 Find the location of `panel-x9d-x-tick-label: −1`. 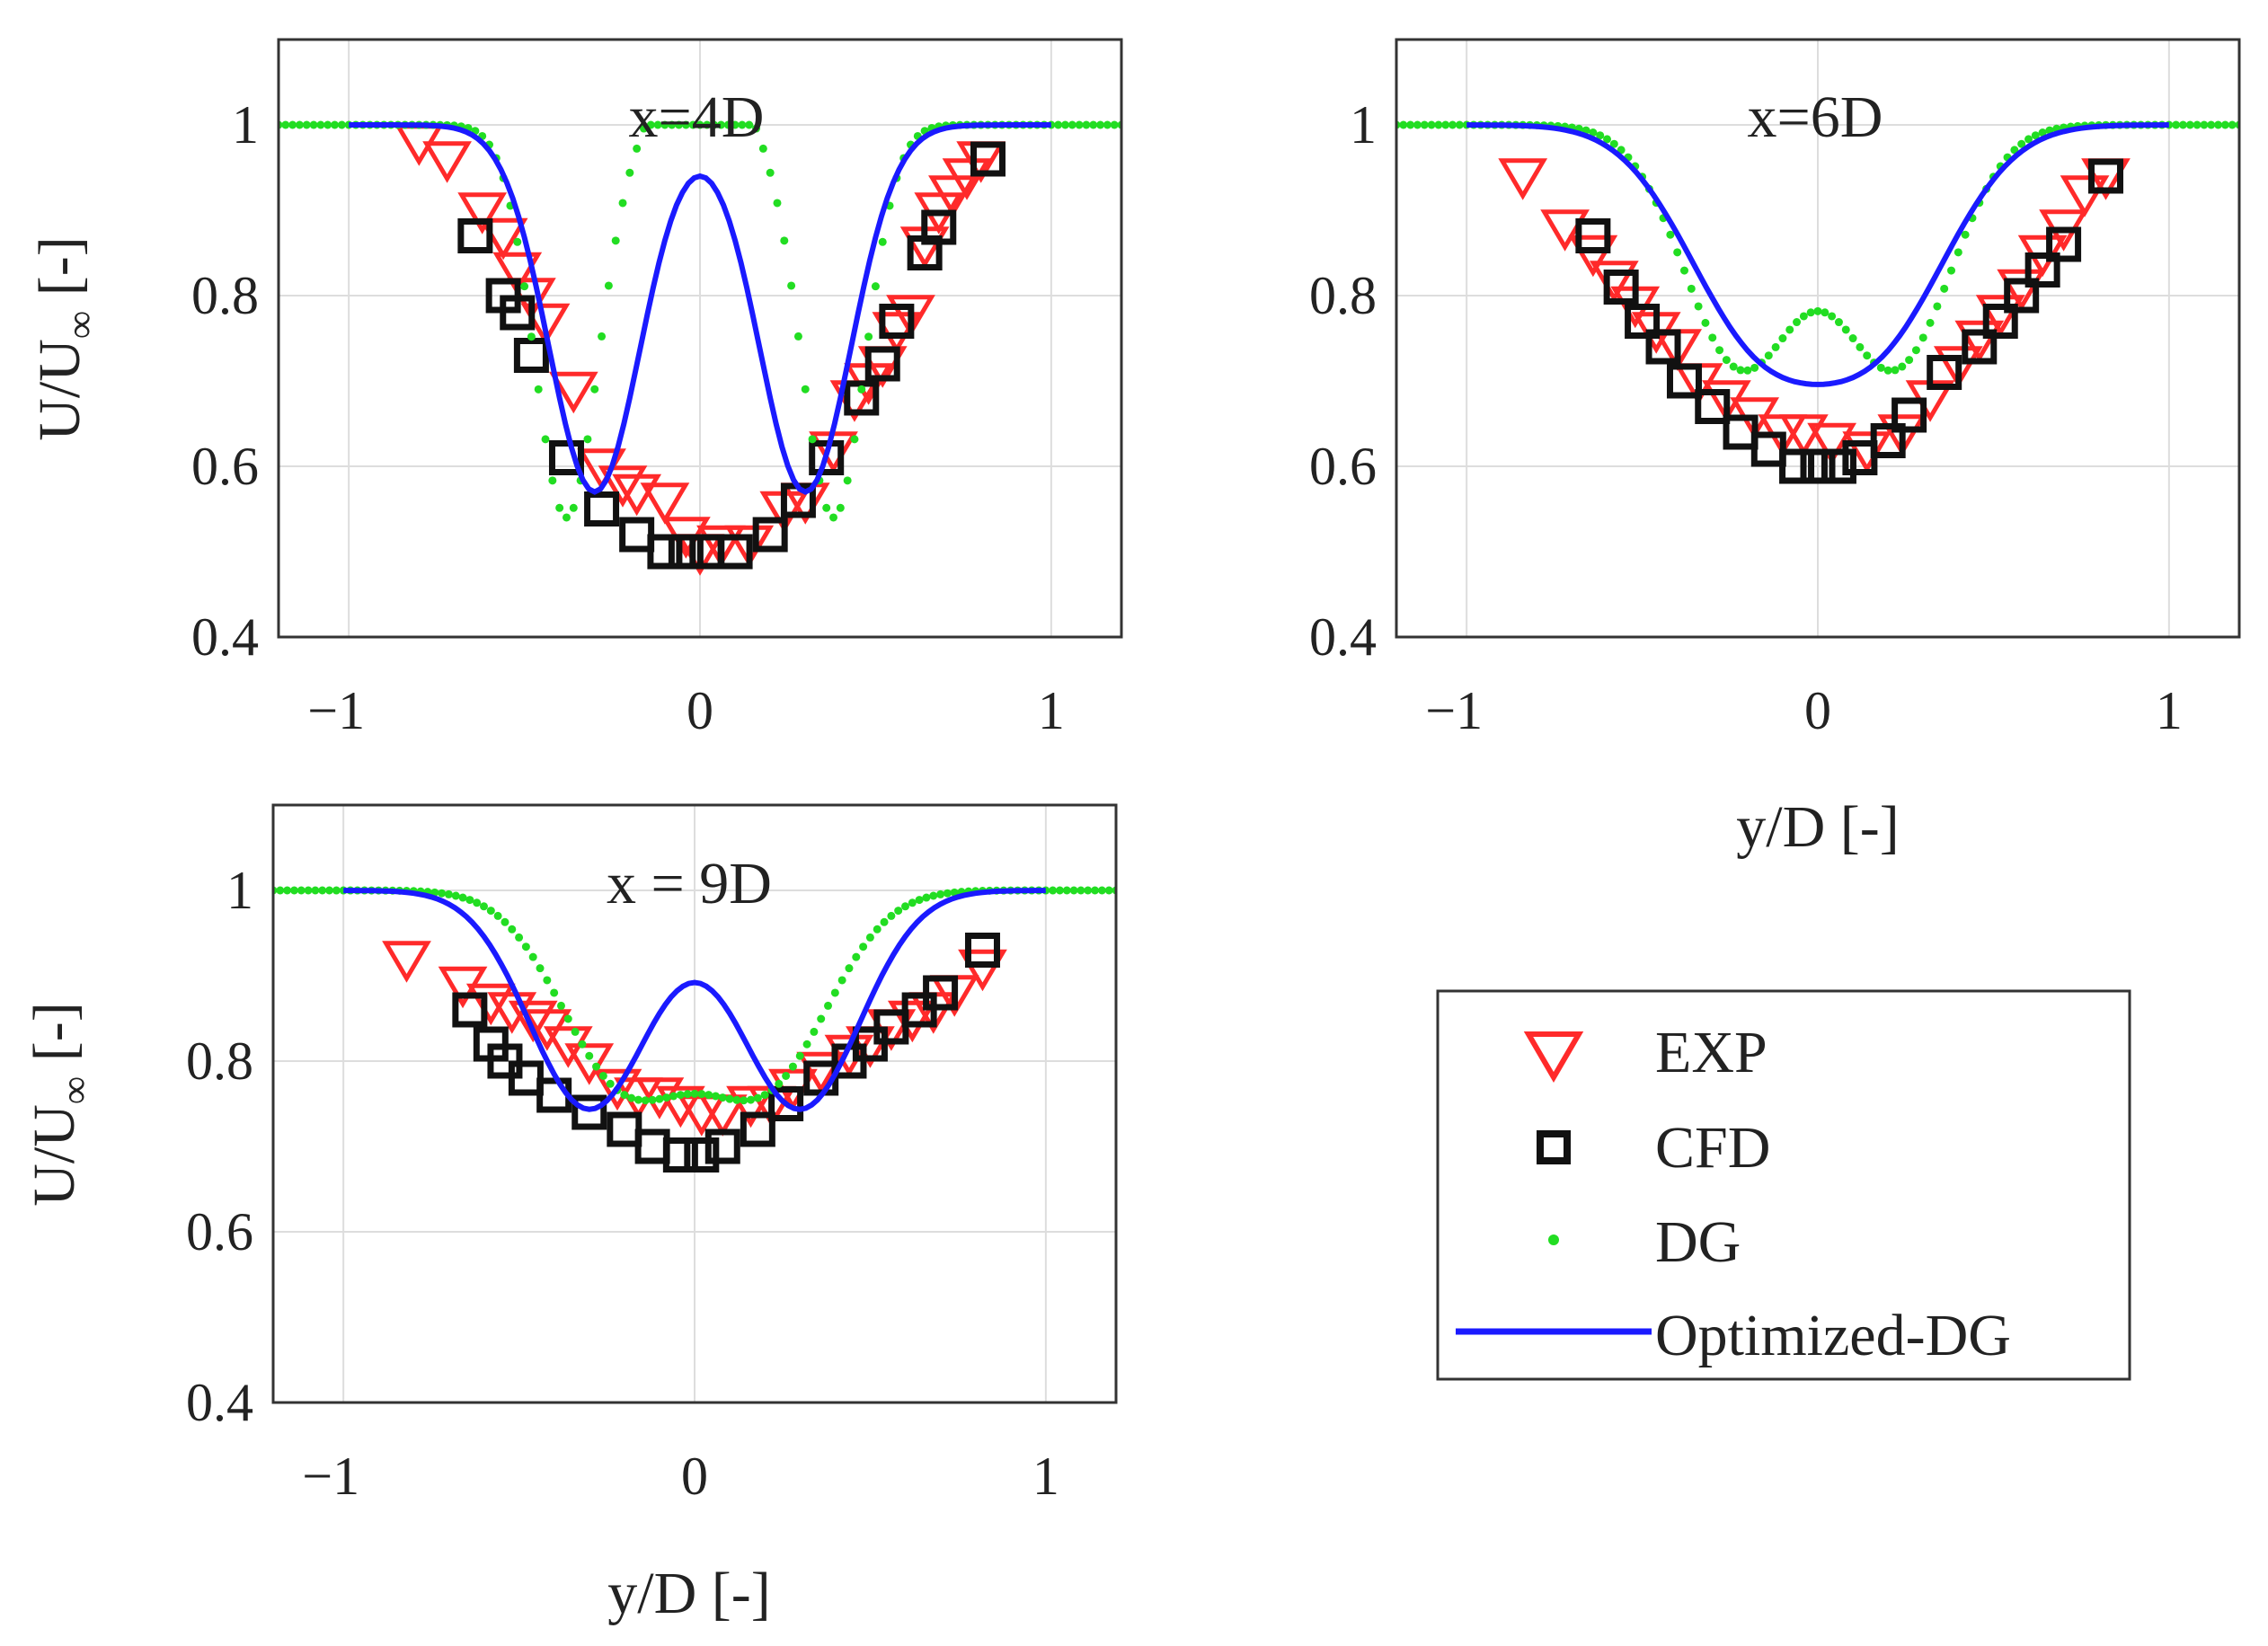

panel-x9d-x-tick-label: −1 is located at coordinates (330, 1476).